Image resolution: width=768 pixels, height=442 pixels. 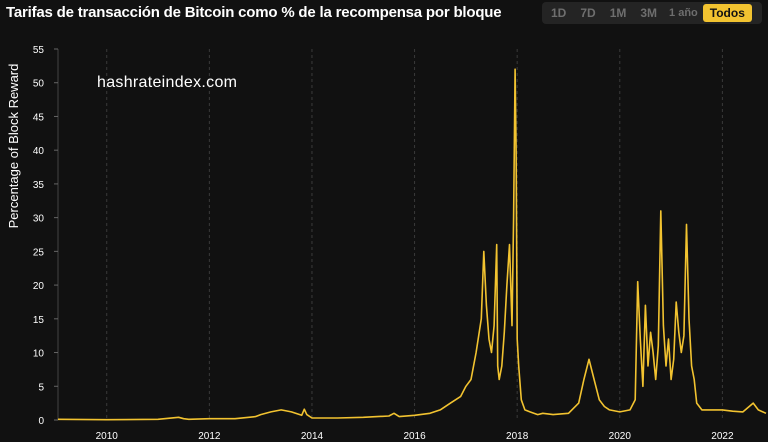 What do you see at coordinates (618, 13) in the screenshot?
I see `range-1m-button: 1M` at bounding box center [618, 13].